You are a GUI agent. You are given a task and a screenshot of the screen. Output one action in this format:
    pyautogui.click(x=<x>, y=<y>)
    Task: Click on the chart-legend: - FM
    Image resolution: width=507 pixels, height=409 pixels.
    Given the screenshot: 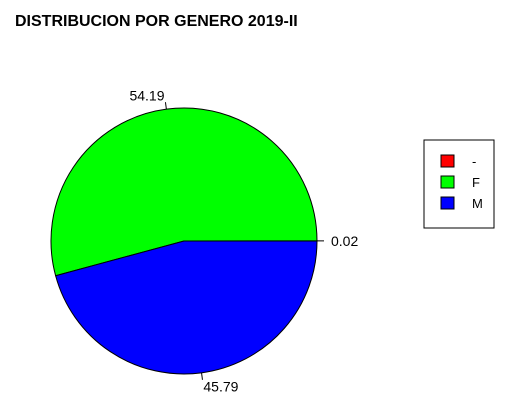 What is the action you would take?
    pyautogui.click(x=459, y=184)
    